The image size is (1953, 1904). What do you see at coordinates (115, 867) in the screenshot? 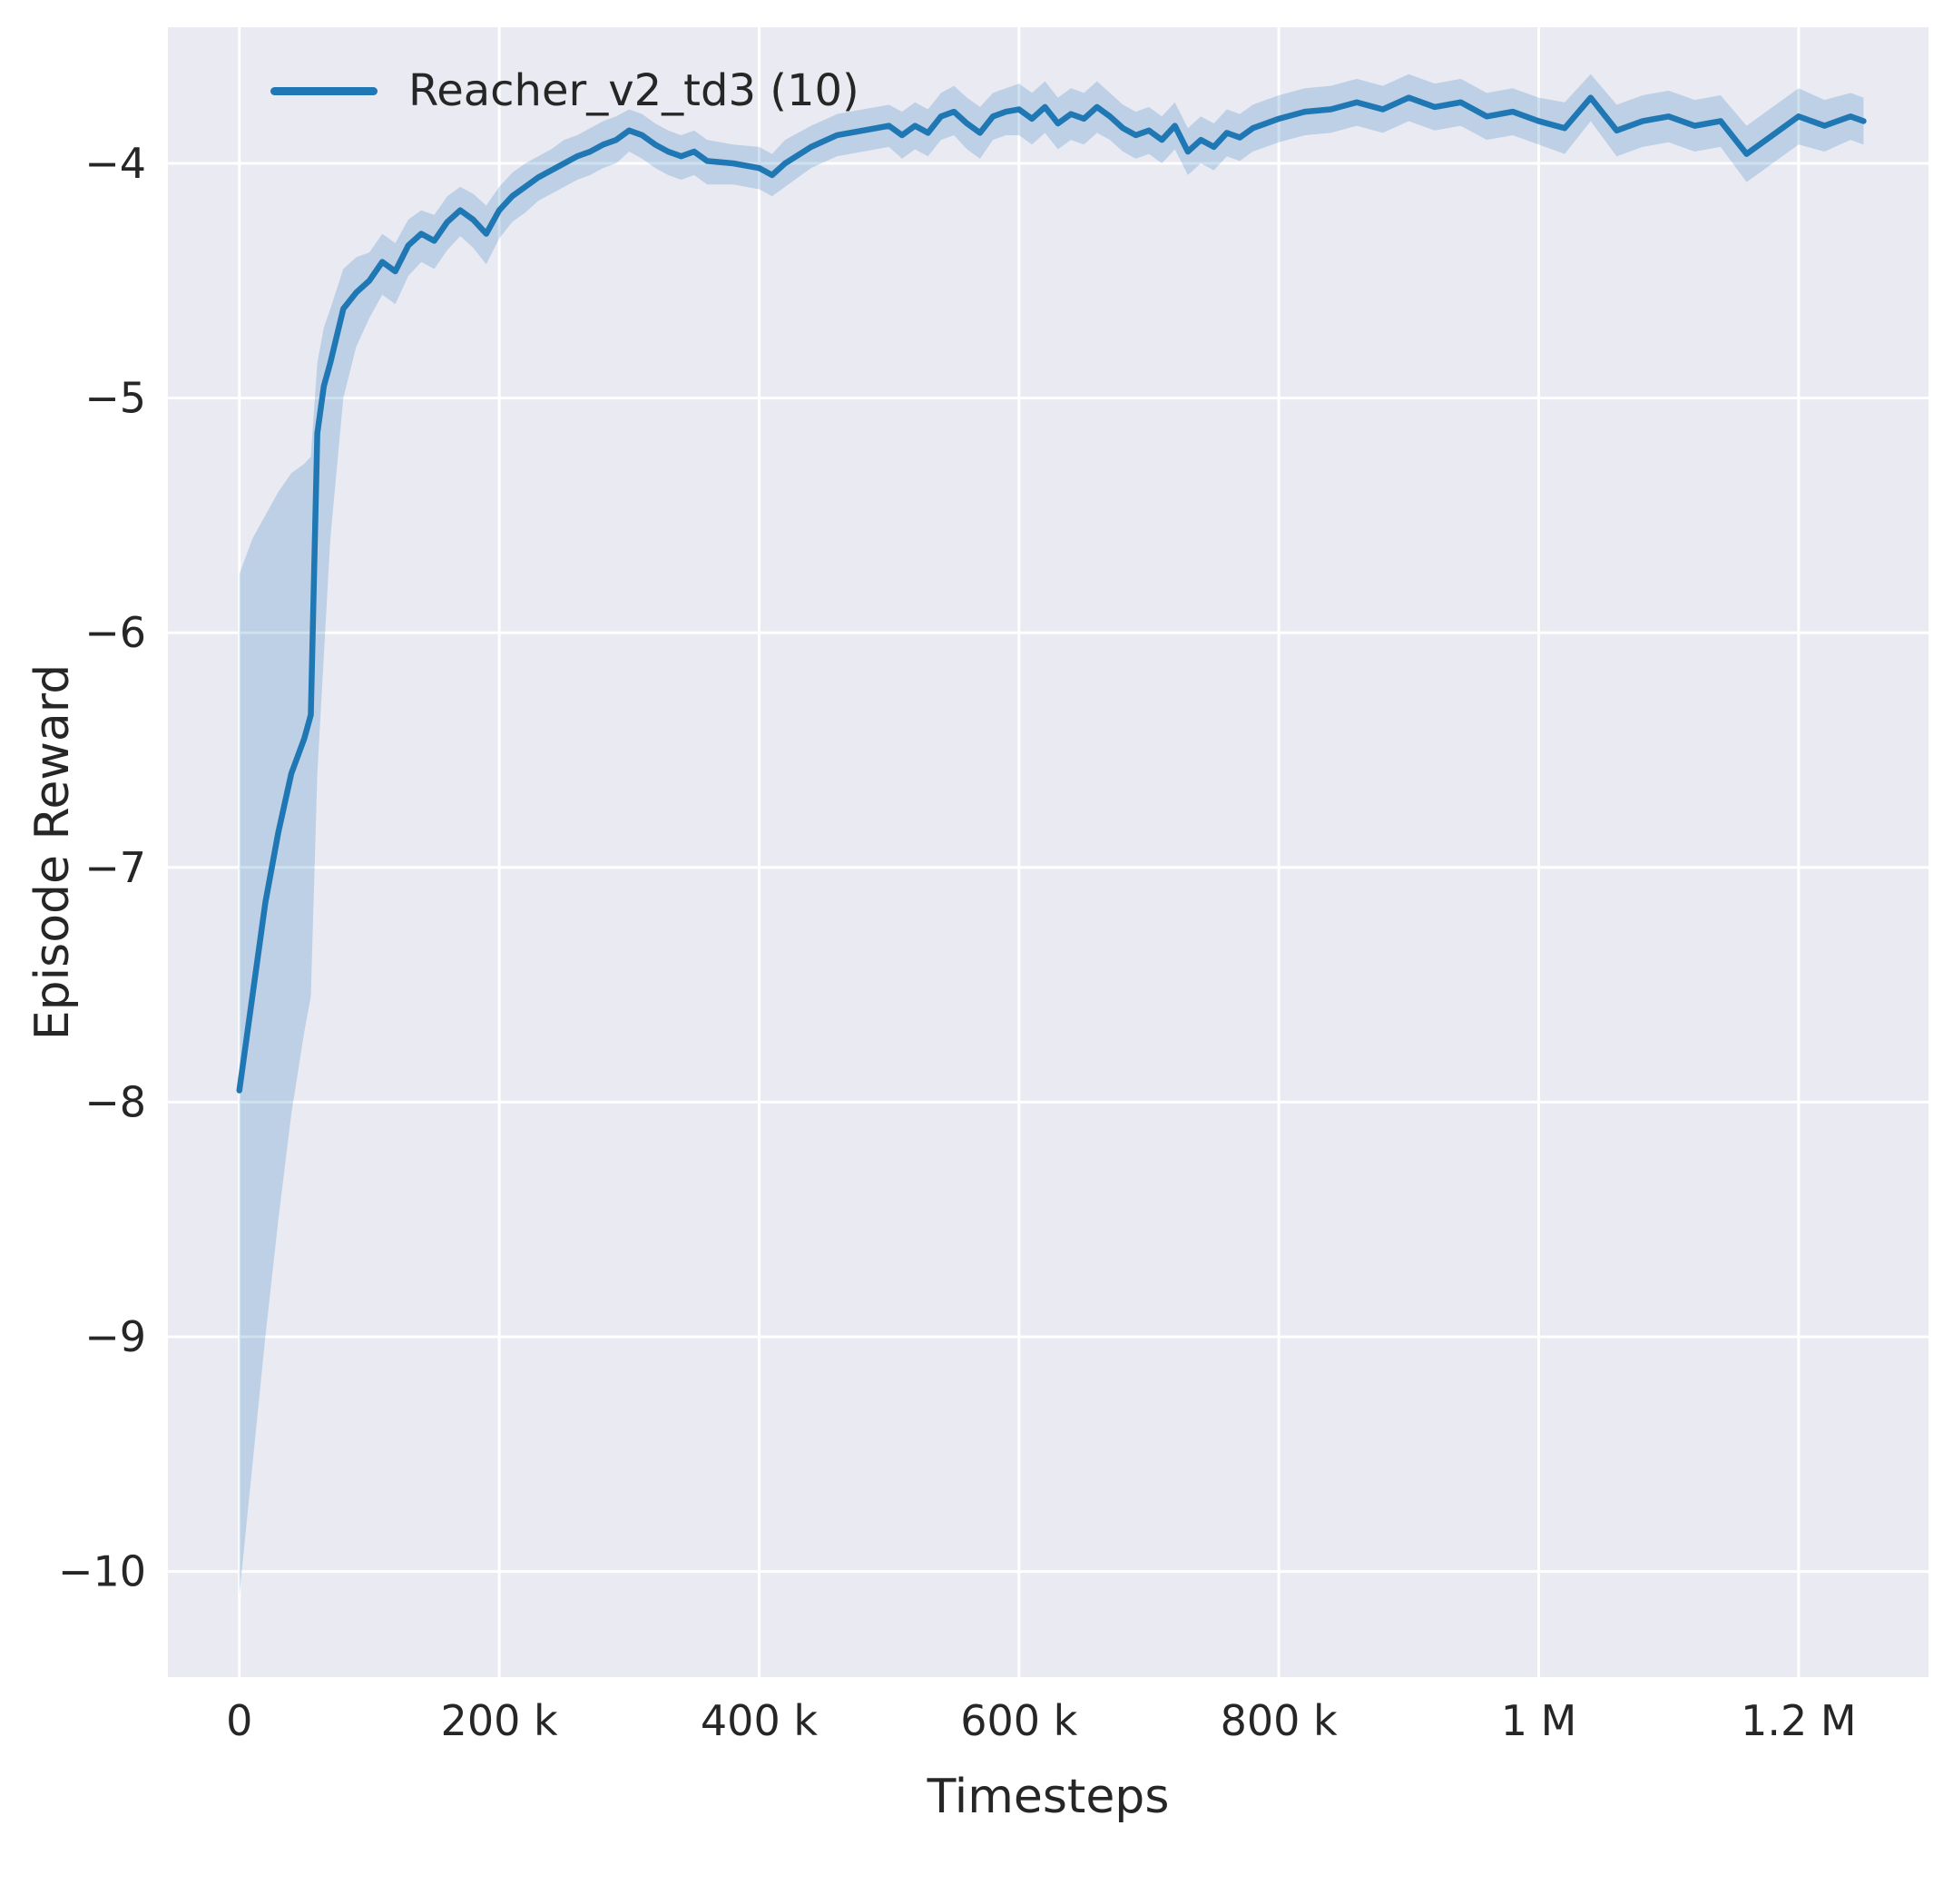
I see `y-tick-label: −7` at bounding box center [115, 867].